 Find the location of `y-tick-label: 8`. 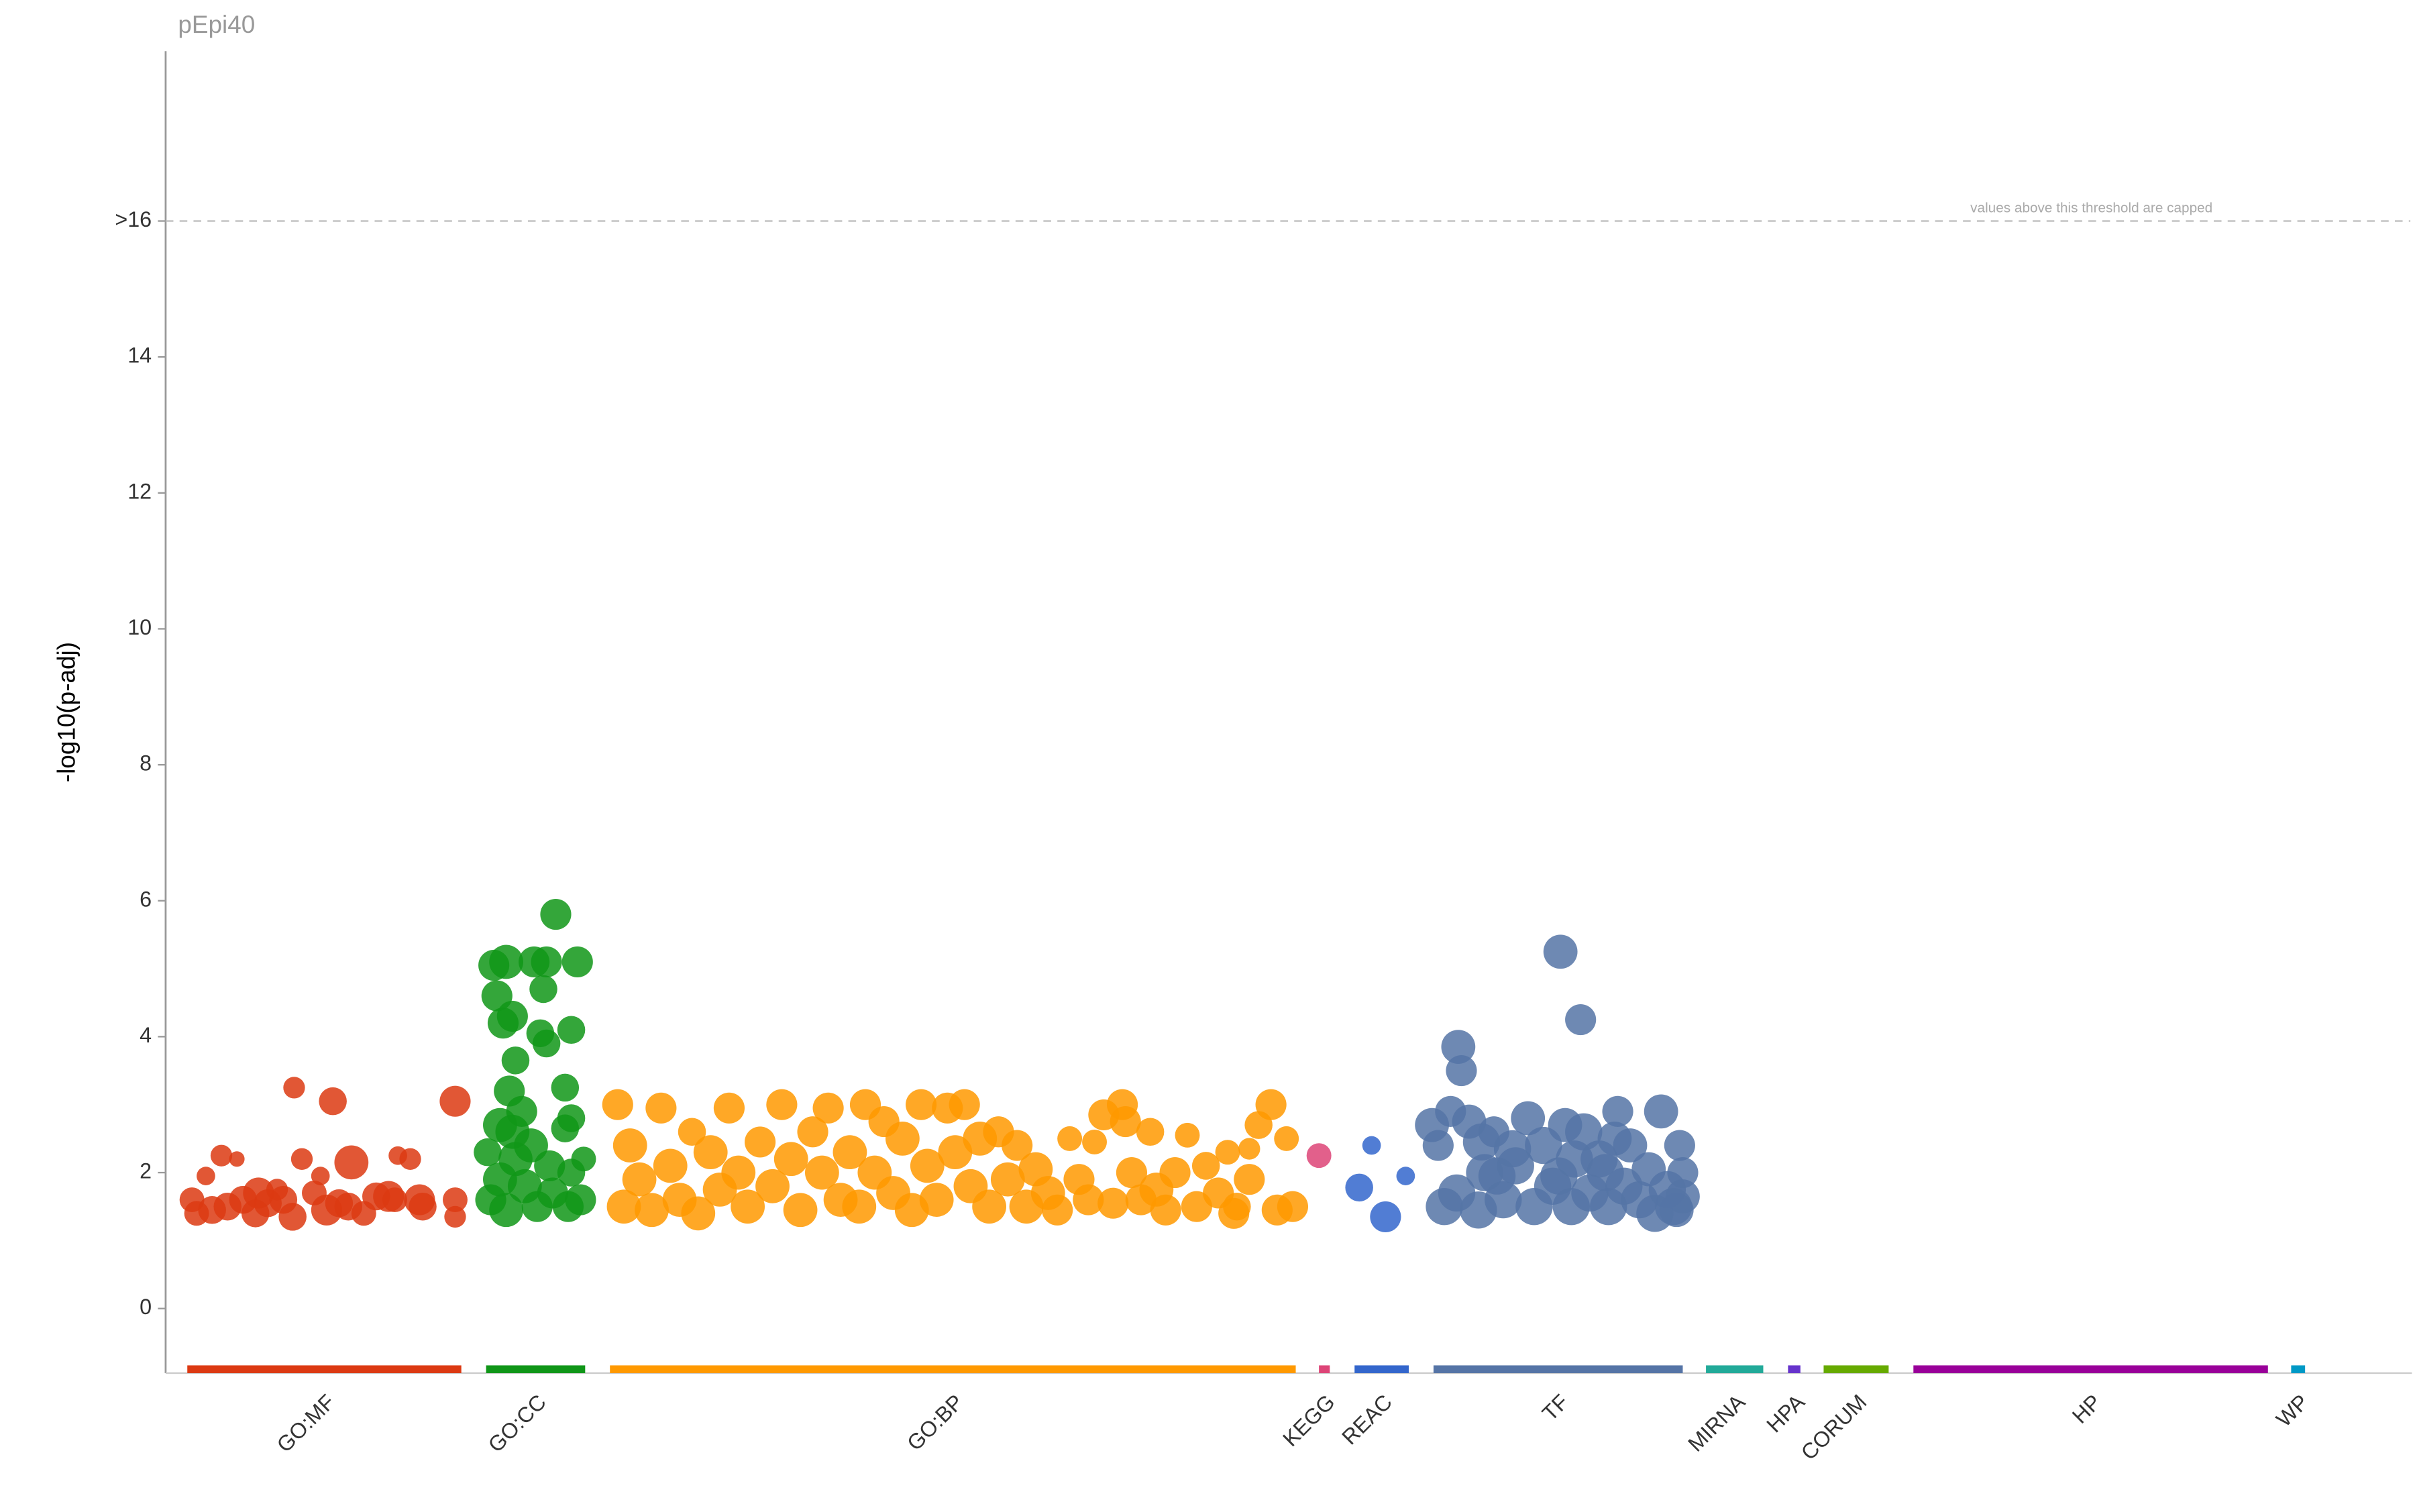

y-tick-label: 8 is located at coordinates (146, 763).